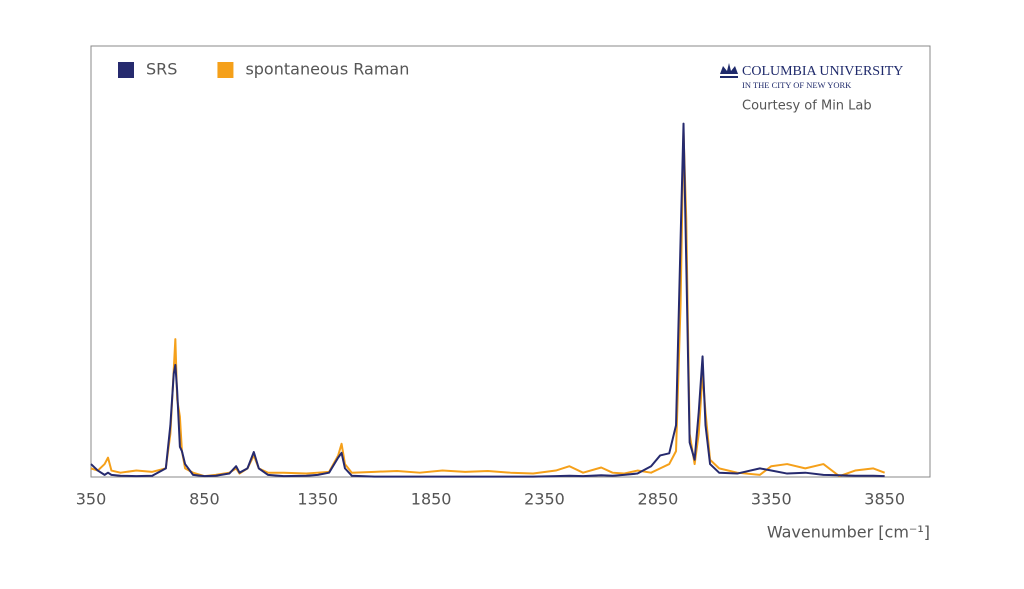 This screenshot has width=1024, height=589. I want to click on legend-label: spontaneous Raman, so click(327, 69).